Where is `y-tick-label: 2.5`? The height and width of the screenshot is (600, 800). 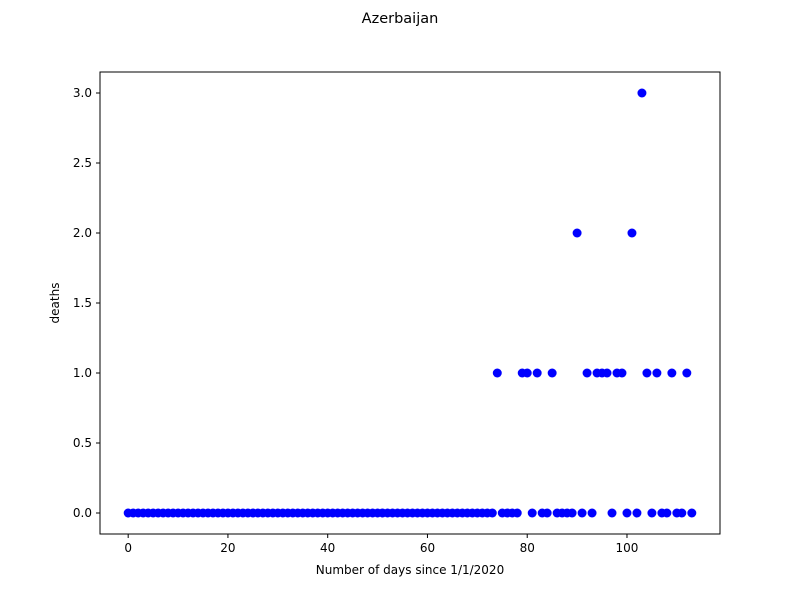
y-tick-label: 2.5 is located at coordinates (82, 163).